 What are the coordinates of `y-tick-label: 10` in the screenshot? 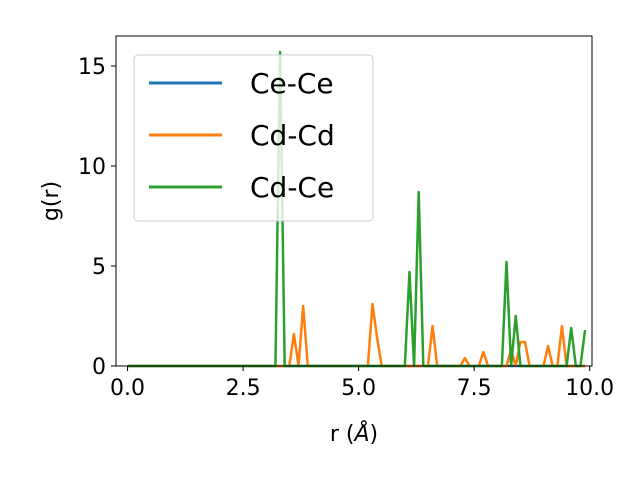 It's located at (92, 167).